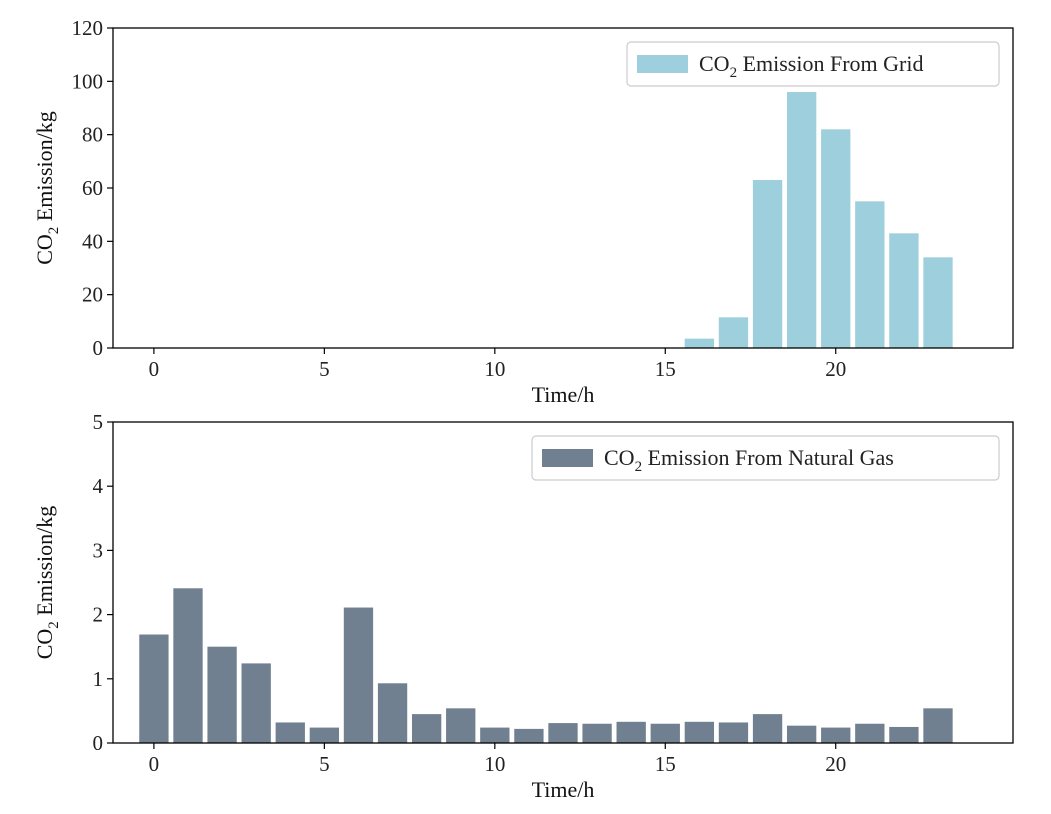 The height and width of the screenshot is (814, 1051). I want to click on y-tick-label: 1, so click(98, 679).